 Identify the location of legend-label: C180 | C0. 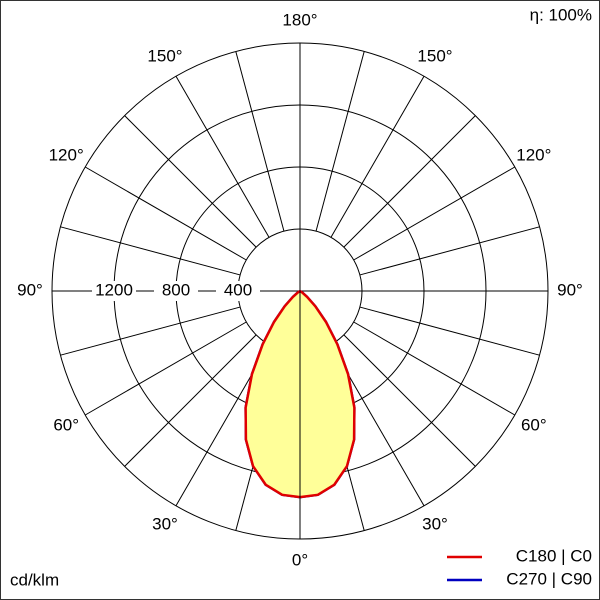
(554, 555).